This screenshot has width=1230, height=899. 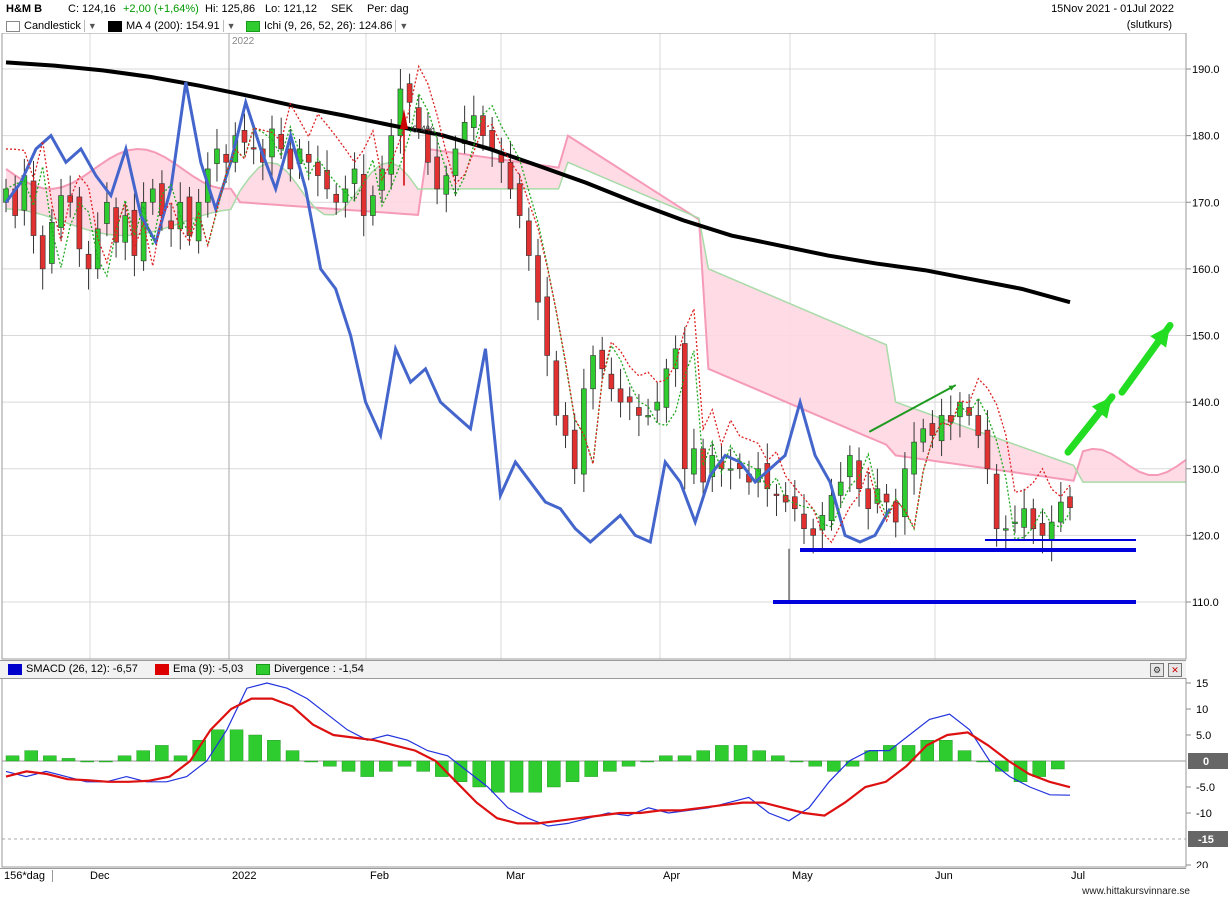 What do you see at coordinates (951, 388) in the screenshot?
I see `trend-arrow-head` at bounding box center [951, 388].